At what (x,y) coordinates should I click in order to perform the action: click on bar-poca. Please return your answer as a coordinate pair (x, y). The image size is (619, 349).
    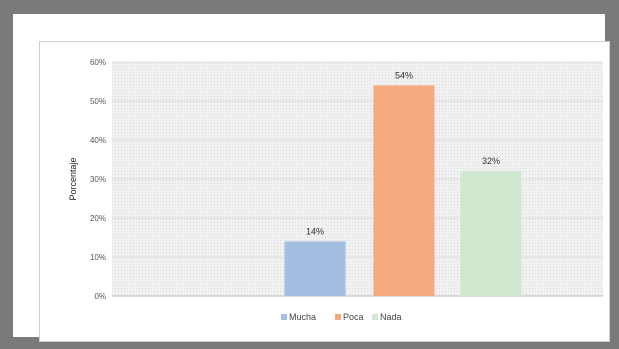
    Looking at the image, I should click on (404, 191).